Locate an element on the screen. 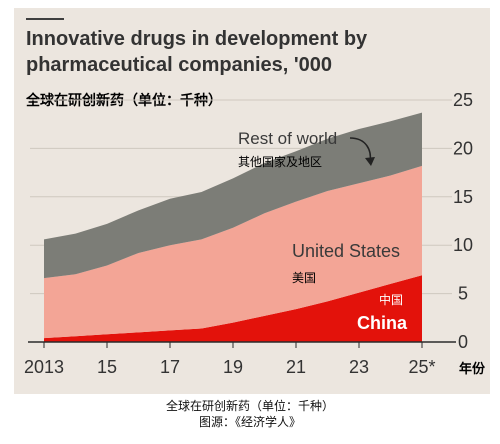 The height and width of the screenshot is (444, 500). label-china: China is located at coordinates (382, 323).